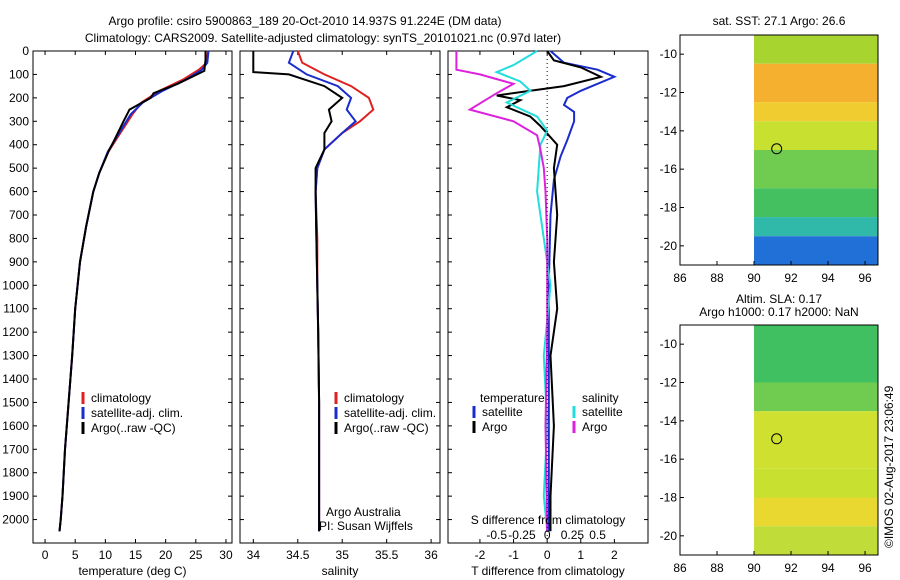  Describe the element at coordinates (19, 238) in the screenshot. I see `temperature-ytick-label: 800` at that location.